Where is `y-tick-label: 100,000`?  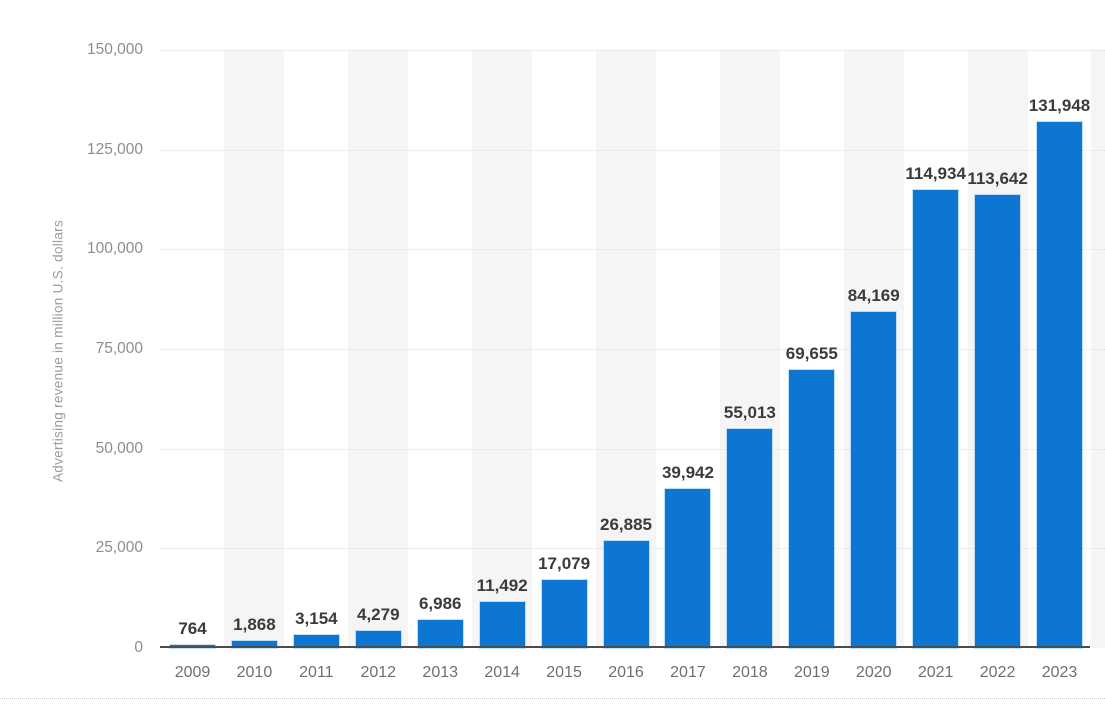 y-tick-label: 100,000 is located at coordinates (114, 249).